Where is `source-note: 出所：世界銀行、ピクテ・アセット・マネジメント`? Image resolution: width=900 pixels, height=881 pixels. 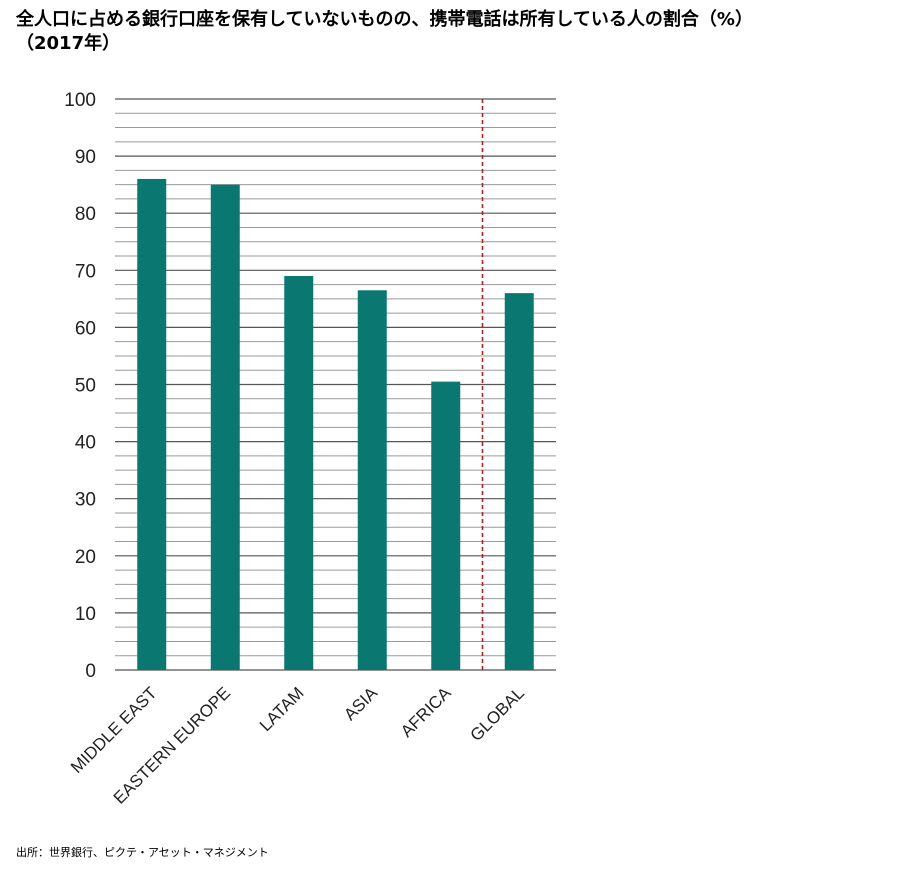
source-note: 出所：世界銀行、ピクテ・アセット・マネジメント is located at coordinates (142, 852).